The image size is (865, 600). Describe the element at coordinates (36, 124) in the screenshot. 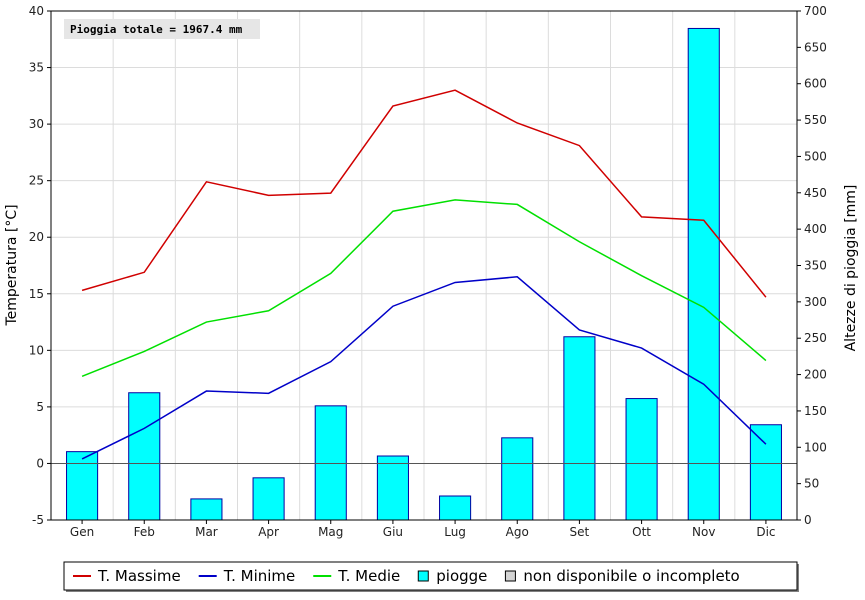

I see `left-tick-label: 30` at that location.